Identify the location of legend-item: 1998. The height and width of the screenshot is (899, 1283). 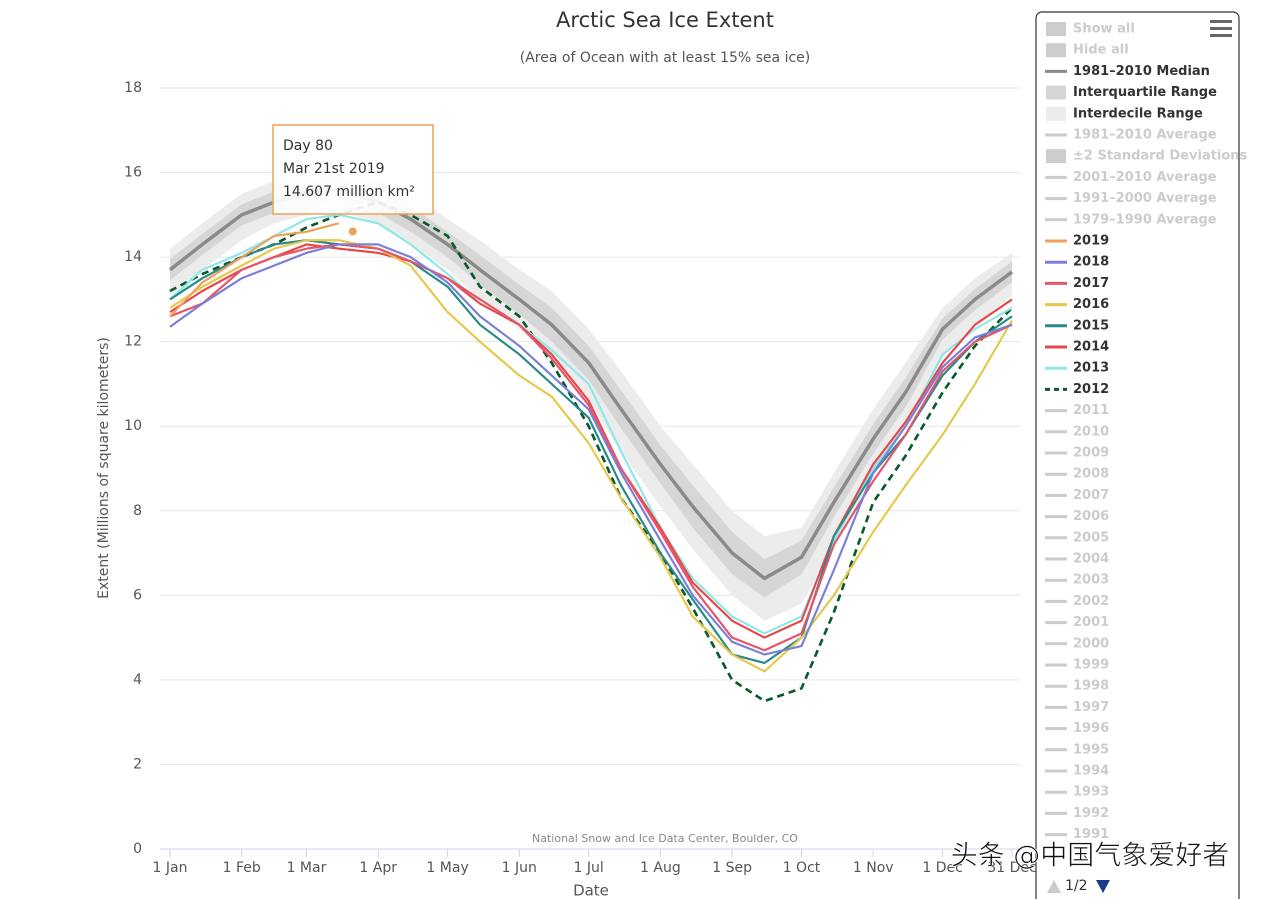
(1077, 686).